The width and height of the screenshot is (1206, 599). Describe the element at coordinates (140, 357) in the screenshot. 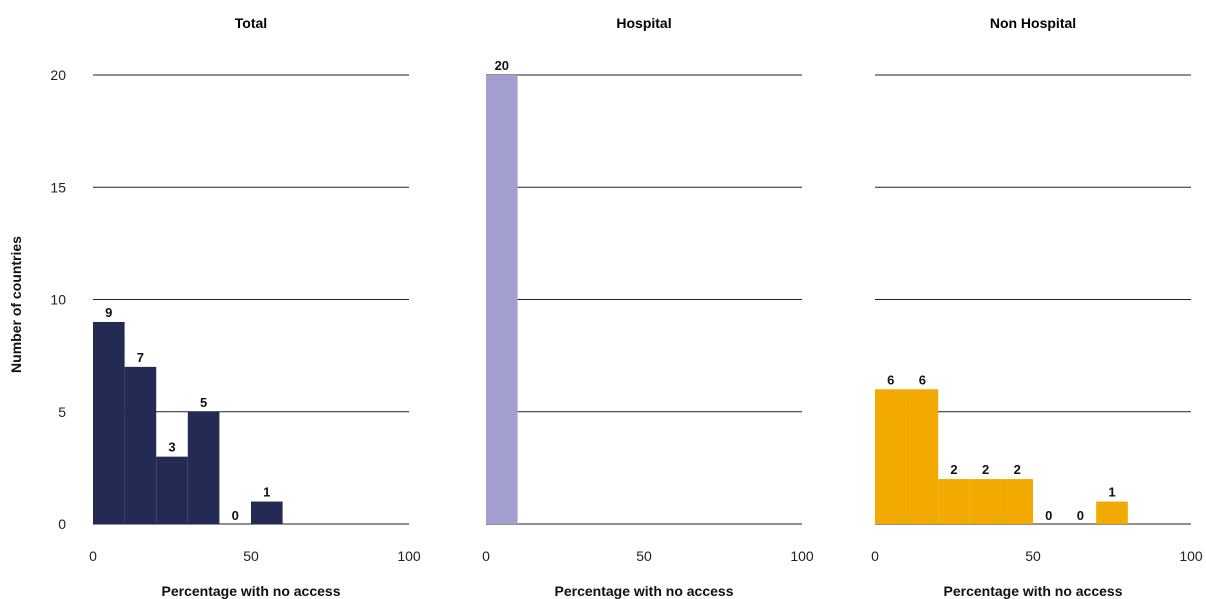

I see `bar-value-label: 7` at that location.